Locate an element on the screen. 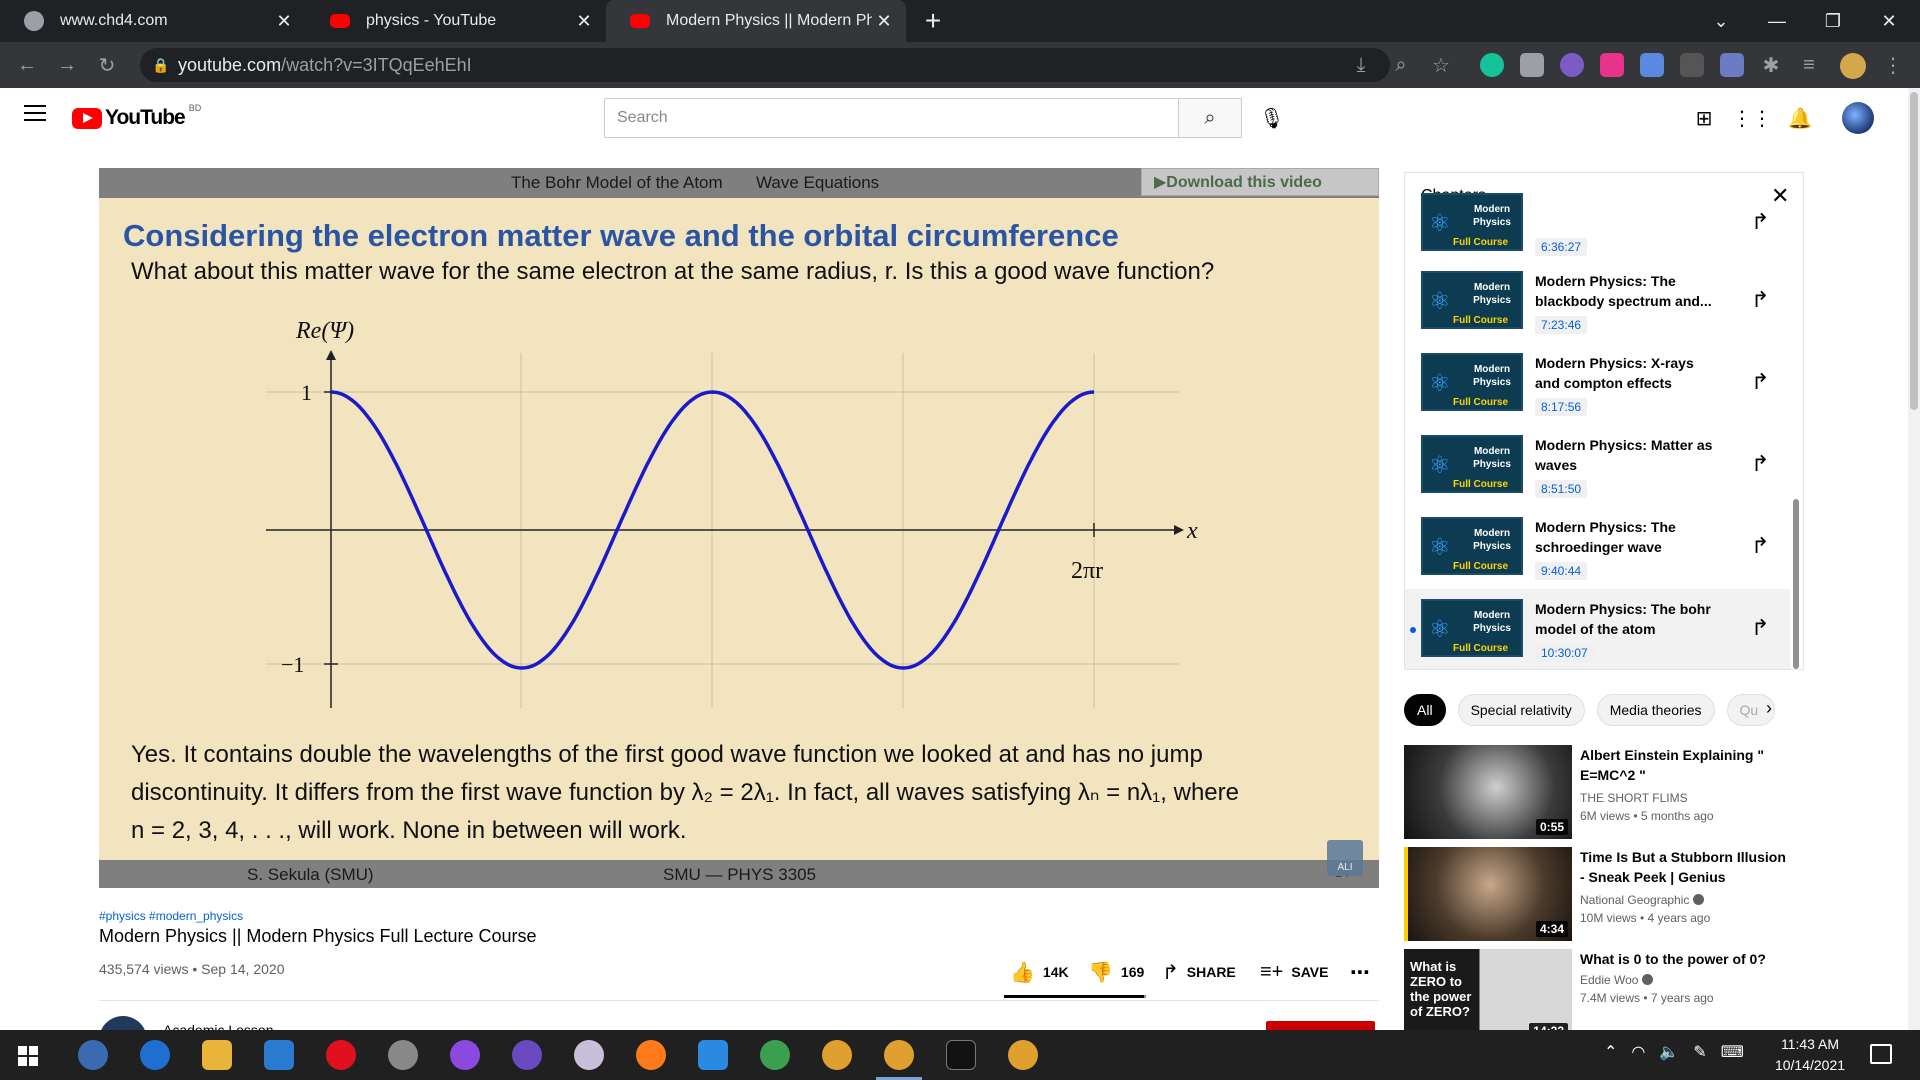 This screenshot has width=1920, height=1080. browser-tab-3: Modern Physics || Modern Physic ✕ is located at coordinates (756, 21).